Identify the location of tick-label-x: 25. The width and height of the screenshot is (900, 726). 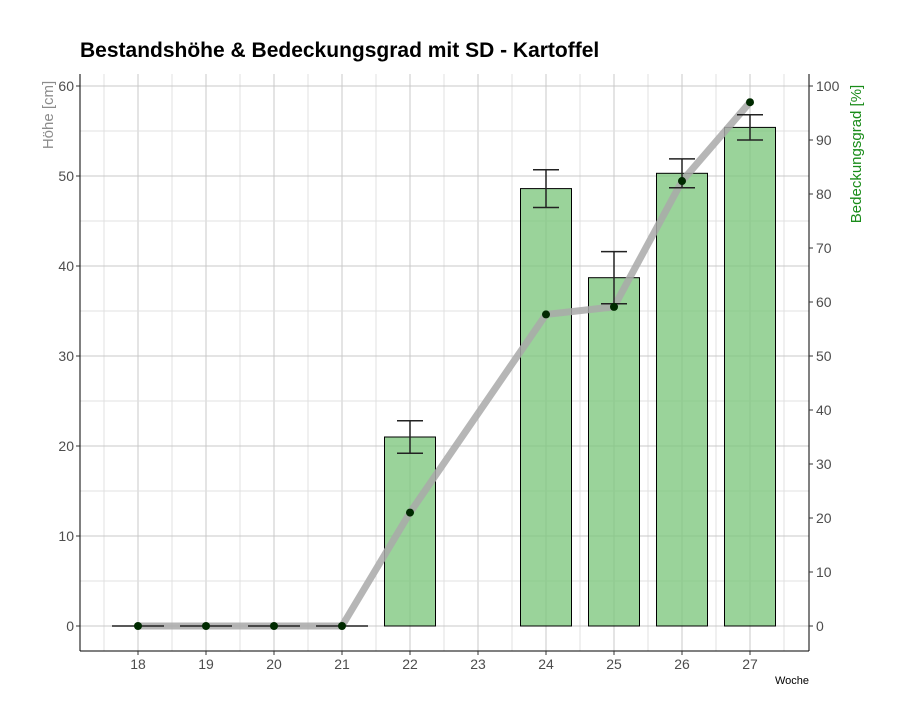
(614, 664).